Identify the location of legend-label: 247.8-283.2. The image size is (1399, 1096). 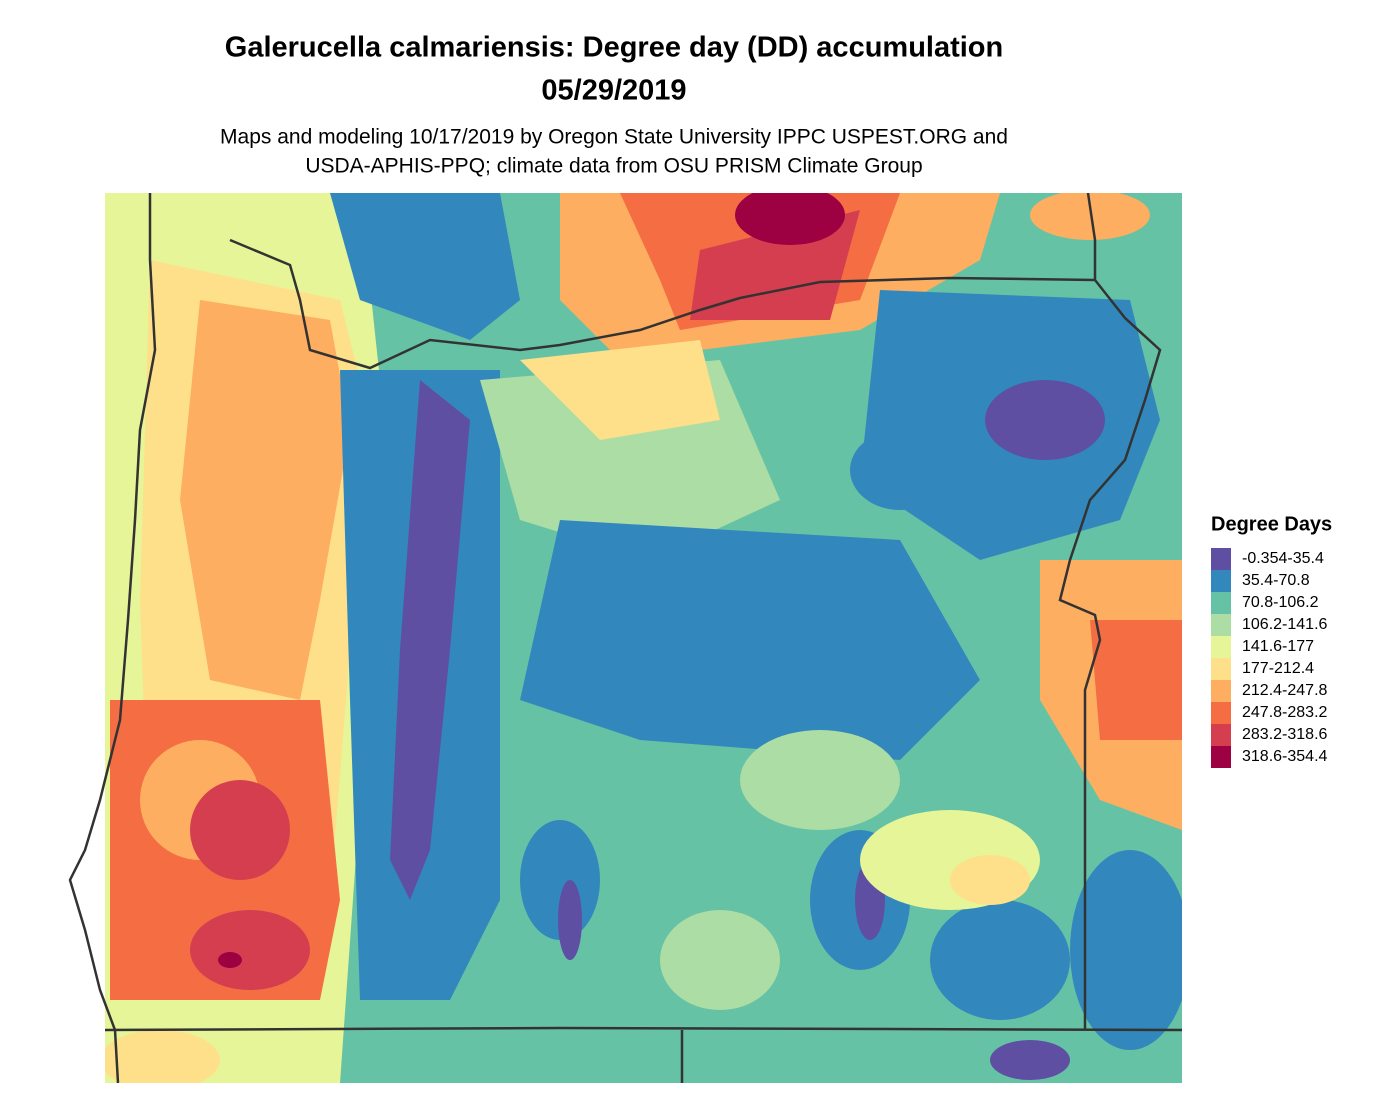
(1285, 712).